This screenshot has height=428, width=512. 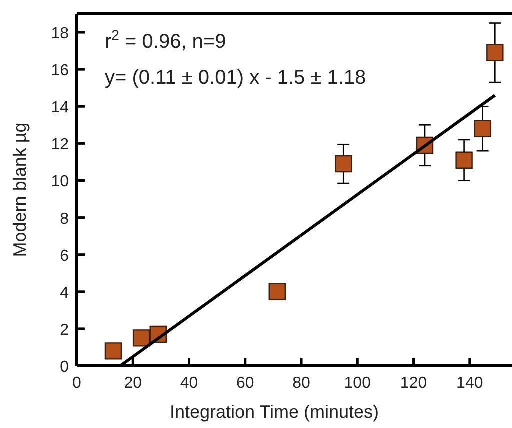 I want to click on y-tick-label: 16, so click(x=60, y=71).